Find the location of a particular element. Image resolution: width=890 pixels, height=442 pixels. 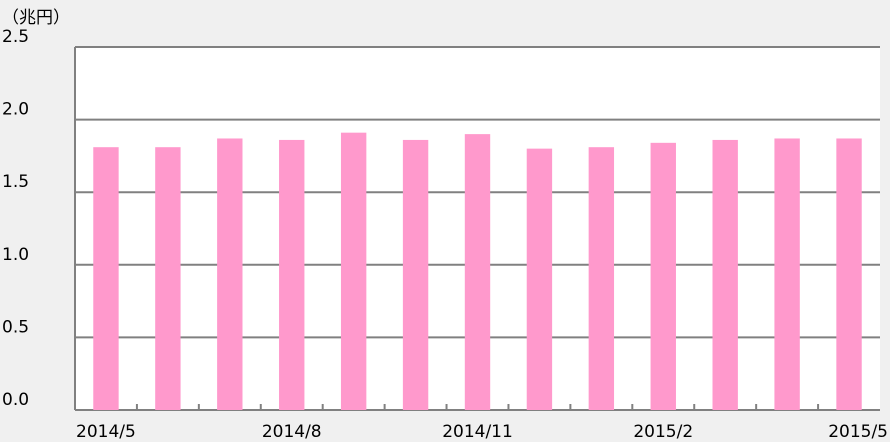

x-tick-label: 2014/11 is located at coordinates (477, 432).